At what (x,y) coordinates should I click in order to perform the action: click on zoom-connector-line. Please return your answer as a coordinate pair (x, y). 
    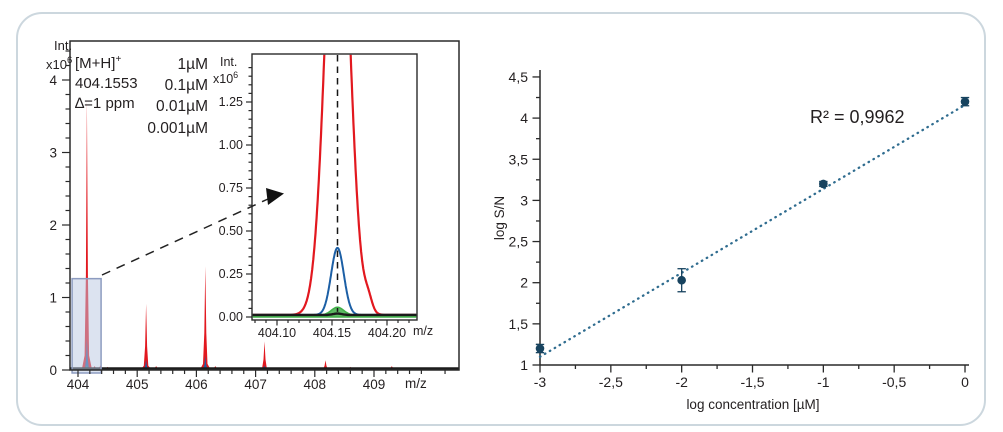
    Looking at the image, I should click on (185, 237).